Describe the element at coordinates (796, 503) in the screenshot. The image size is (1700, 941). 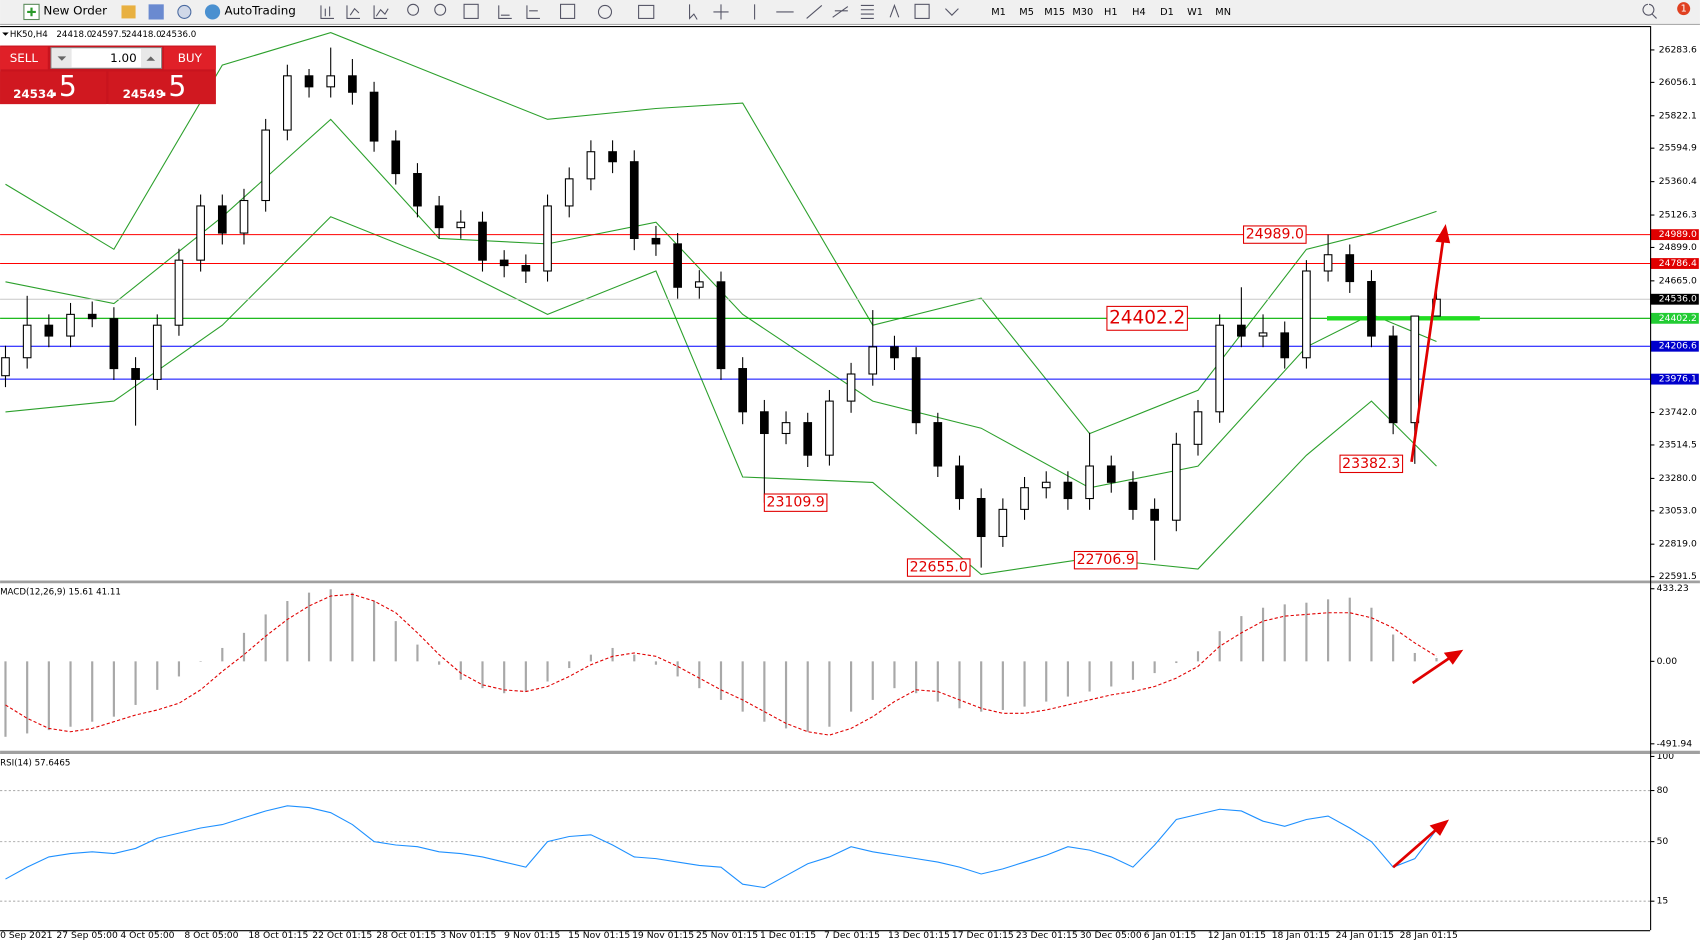
I see `price-annotation: 23109.9` at that location.